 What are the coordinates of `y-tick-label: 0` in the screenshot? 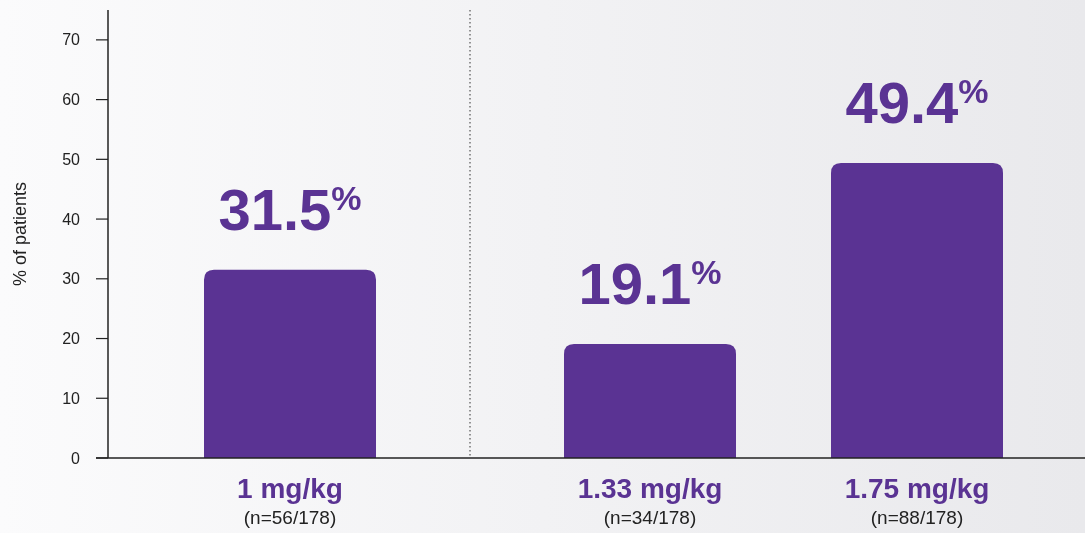 It's located at (76, 458).